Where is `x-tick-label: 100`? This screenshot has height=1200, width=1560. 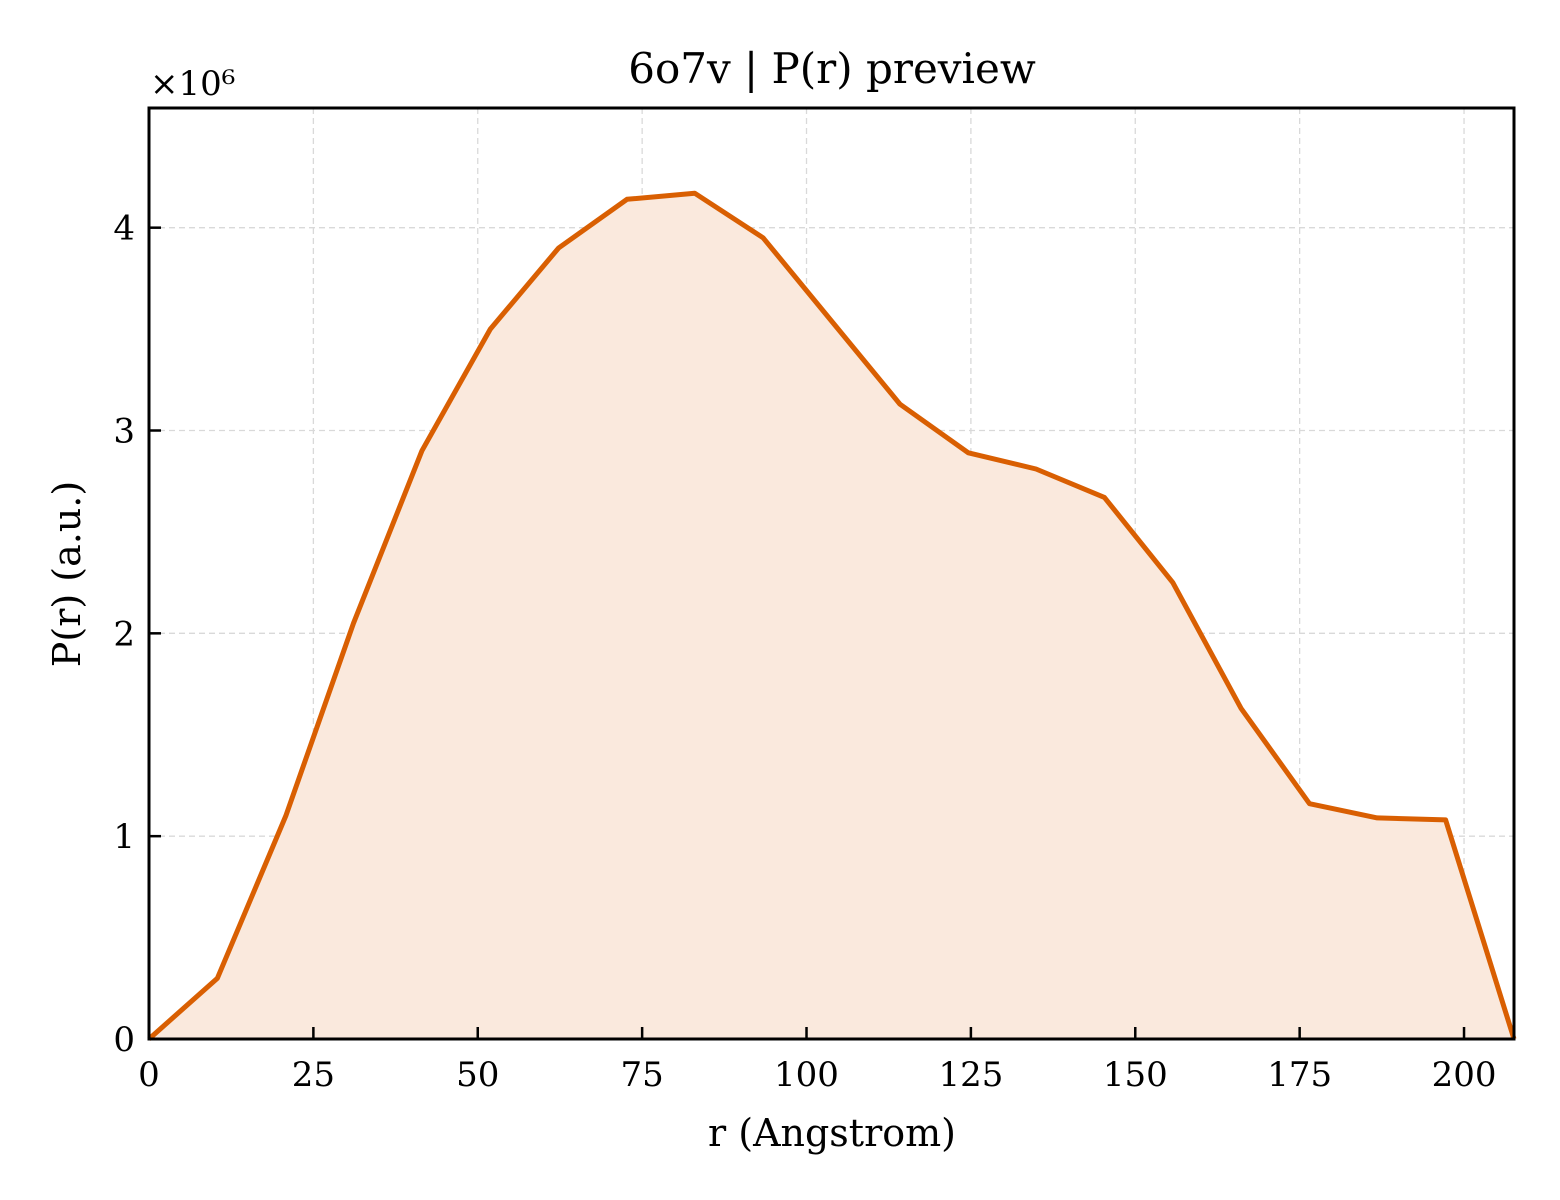 x-tick-label: 100 is located at coordinates (806, 1075).